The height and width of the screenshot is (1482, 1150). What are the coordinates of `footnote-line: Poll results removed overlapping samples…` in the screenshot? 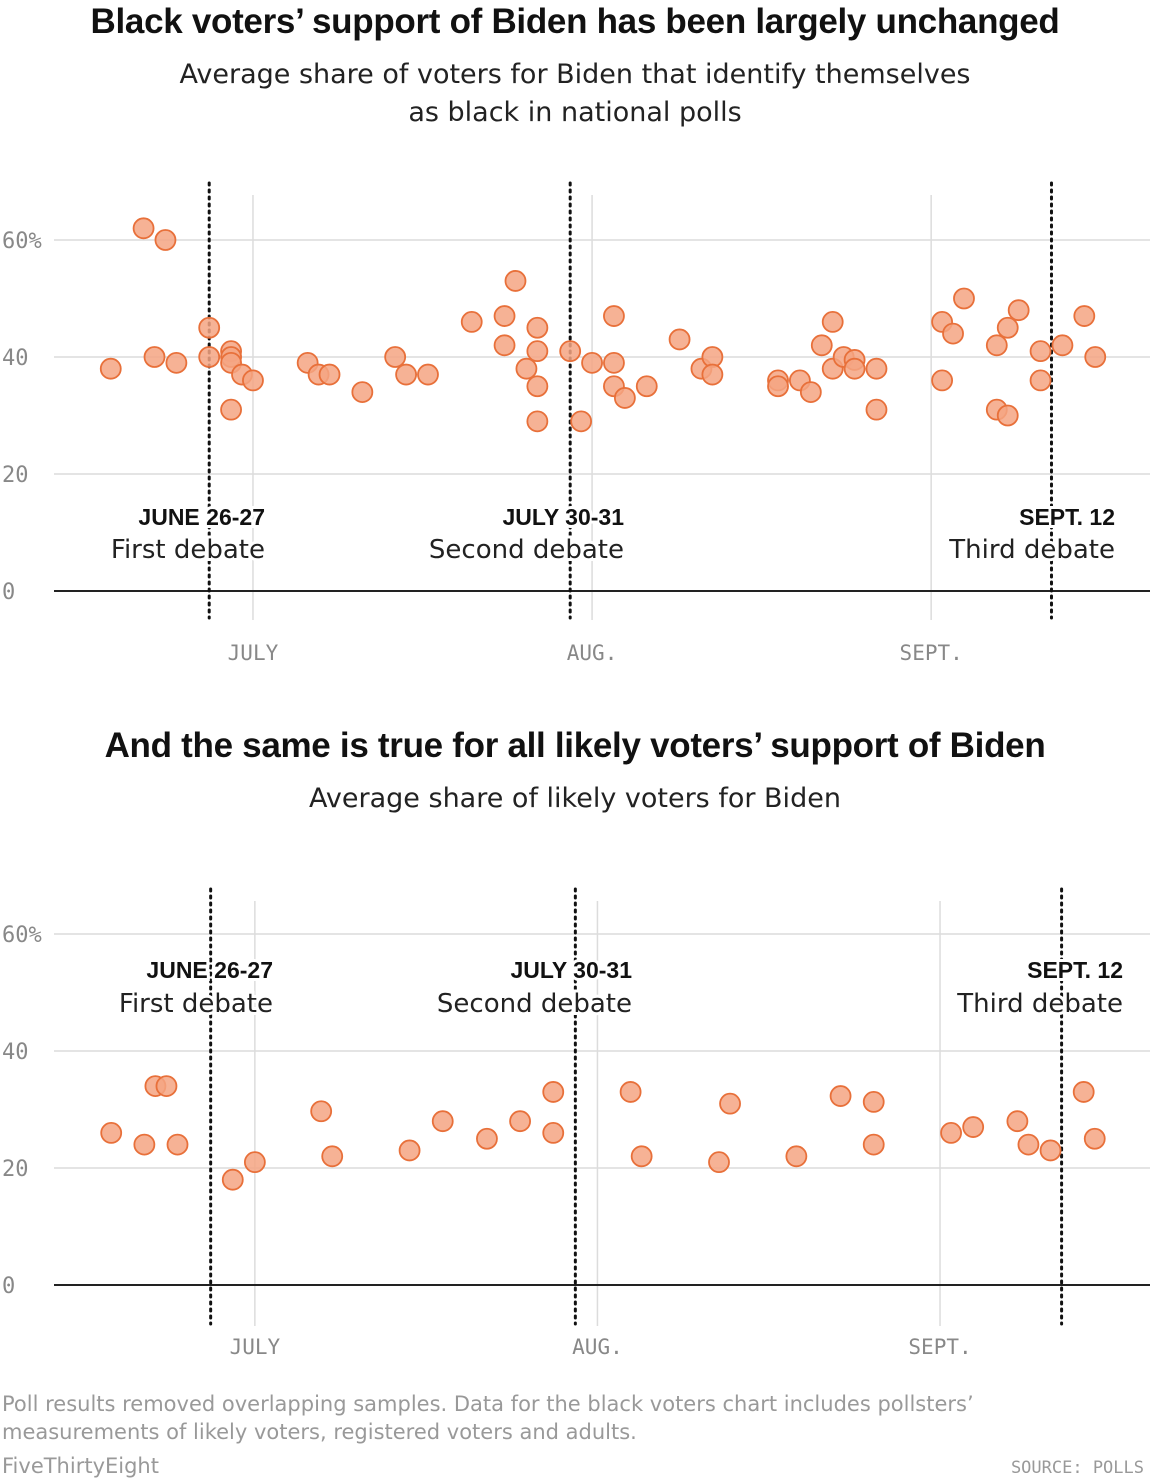 It's located at (488, 1404).